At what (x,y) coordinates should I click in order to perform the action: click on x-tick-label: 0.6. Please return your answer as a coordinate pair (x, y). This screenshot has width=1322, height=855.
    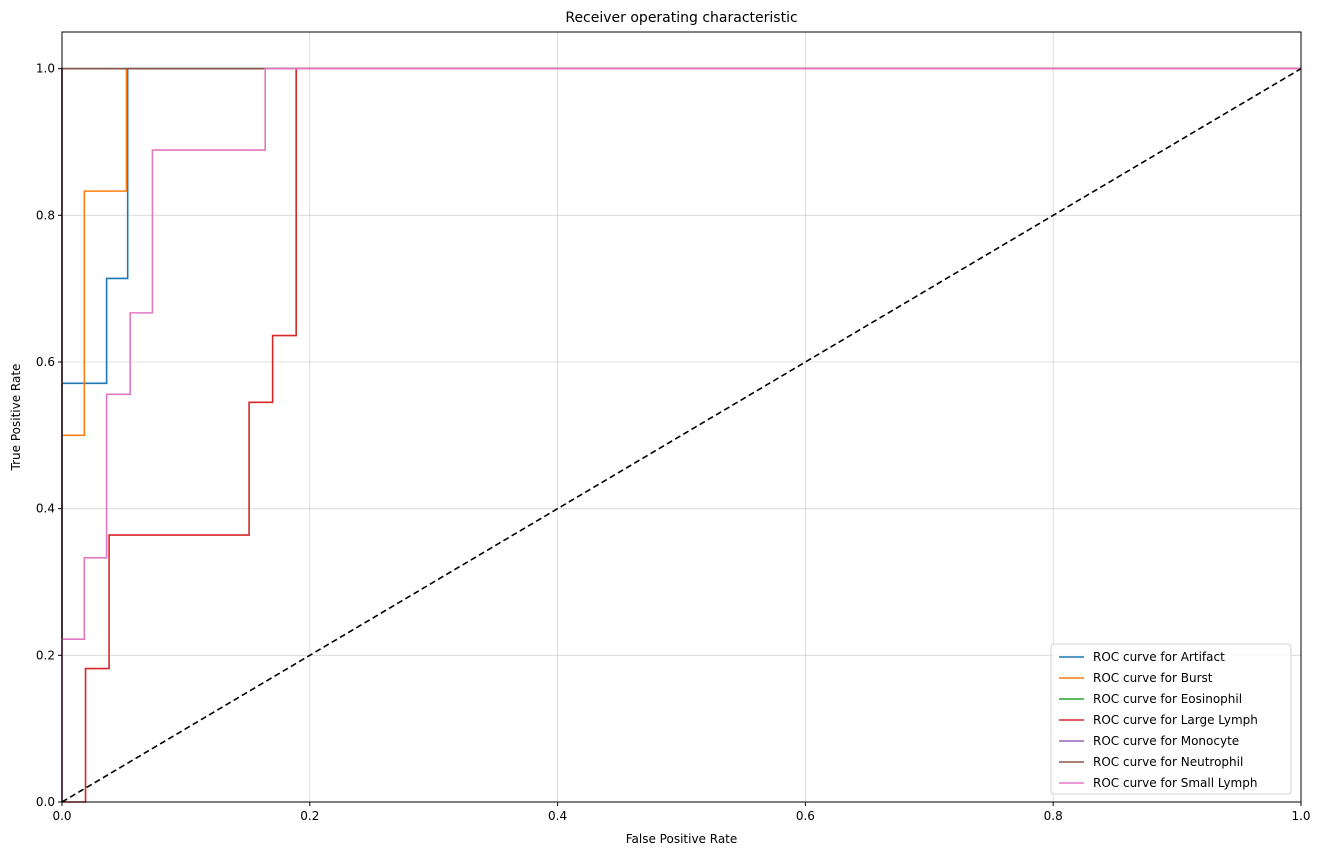
    Looking at the image, I should click on (805, 816).